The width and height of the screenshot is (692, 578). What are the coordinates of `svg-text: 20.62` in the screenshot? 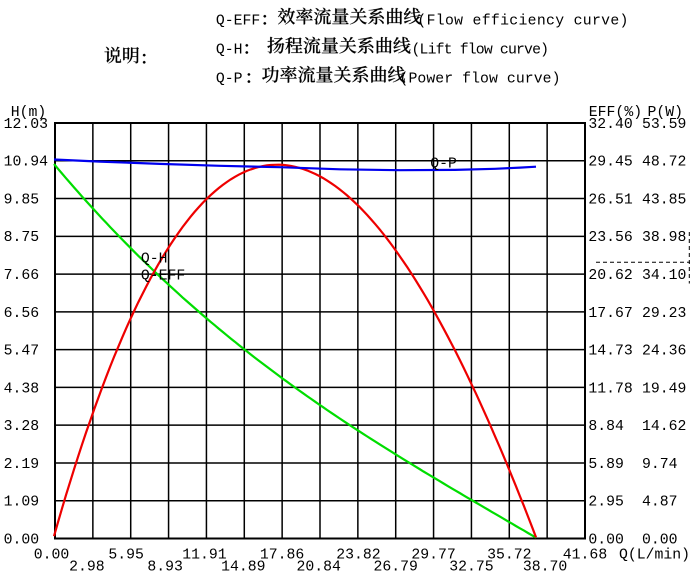 It's located at (610, 276).